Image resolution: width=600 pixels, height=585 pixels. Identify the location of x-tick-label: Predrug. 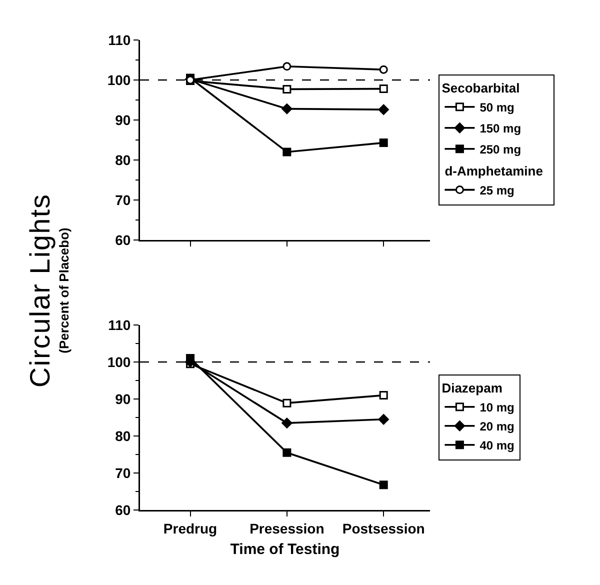
(190, 528).